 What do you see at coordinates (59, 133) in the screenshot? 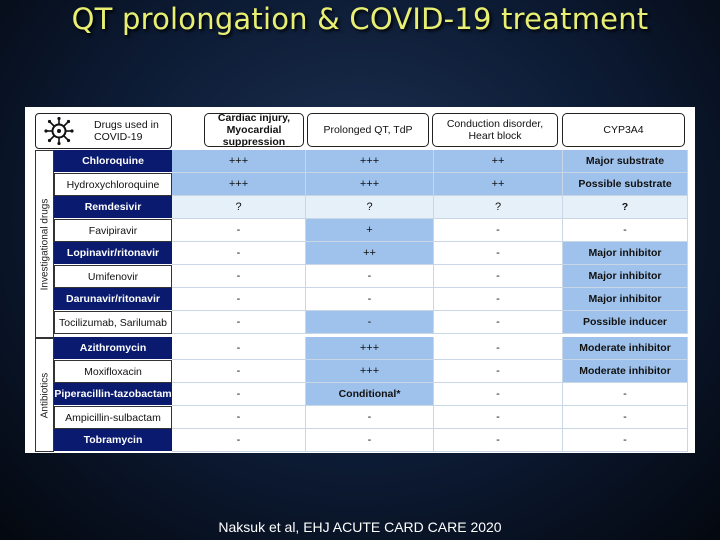
I see `virus-icon` at bounding box center [59, 133].